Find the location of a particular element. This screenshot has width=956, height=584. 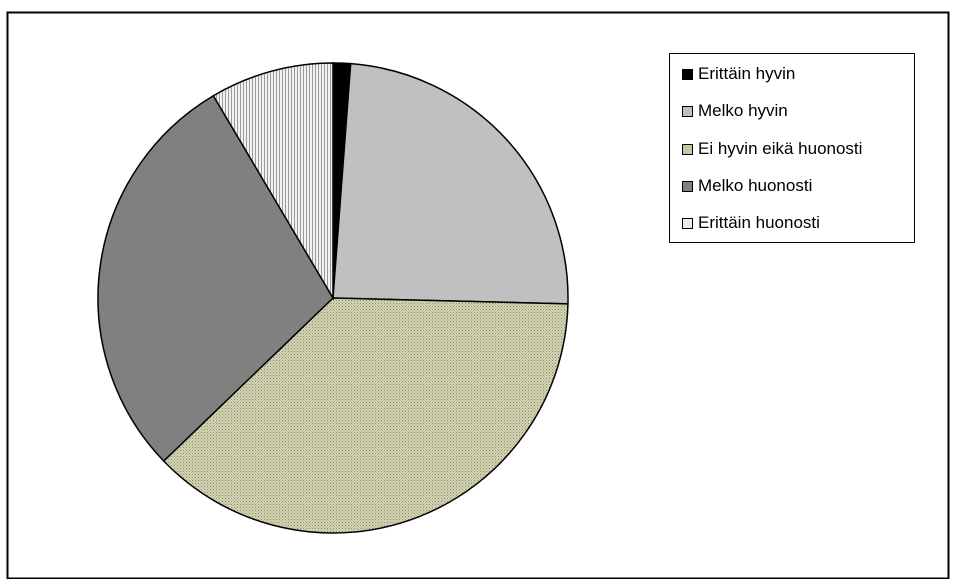

pie-slice-erittäin-huonosti is located at coordinates (273, 181).